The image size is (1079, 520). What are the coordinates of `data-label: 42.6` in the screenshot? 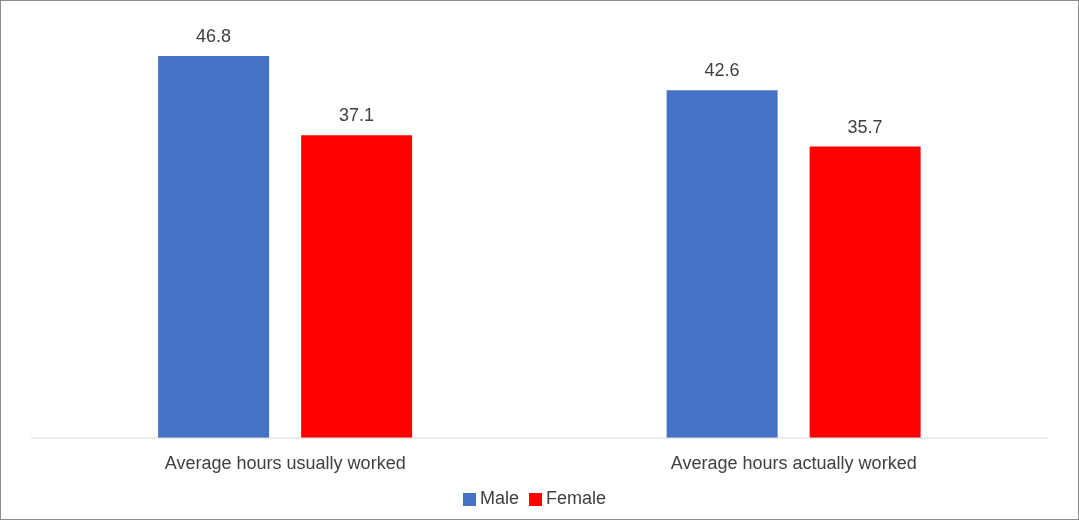 It's located at (722, 70).